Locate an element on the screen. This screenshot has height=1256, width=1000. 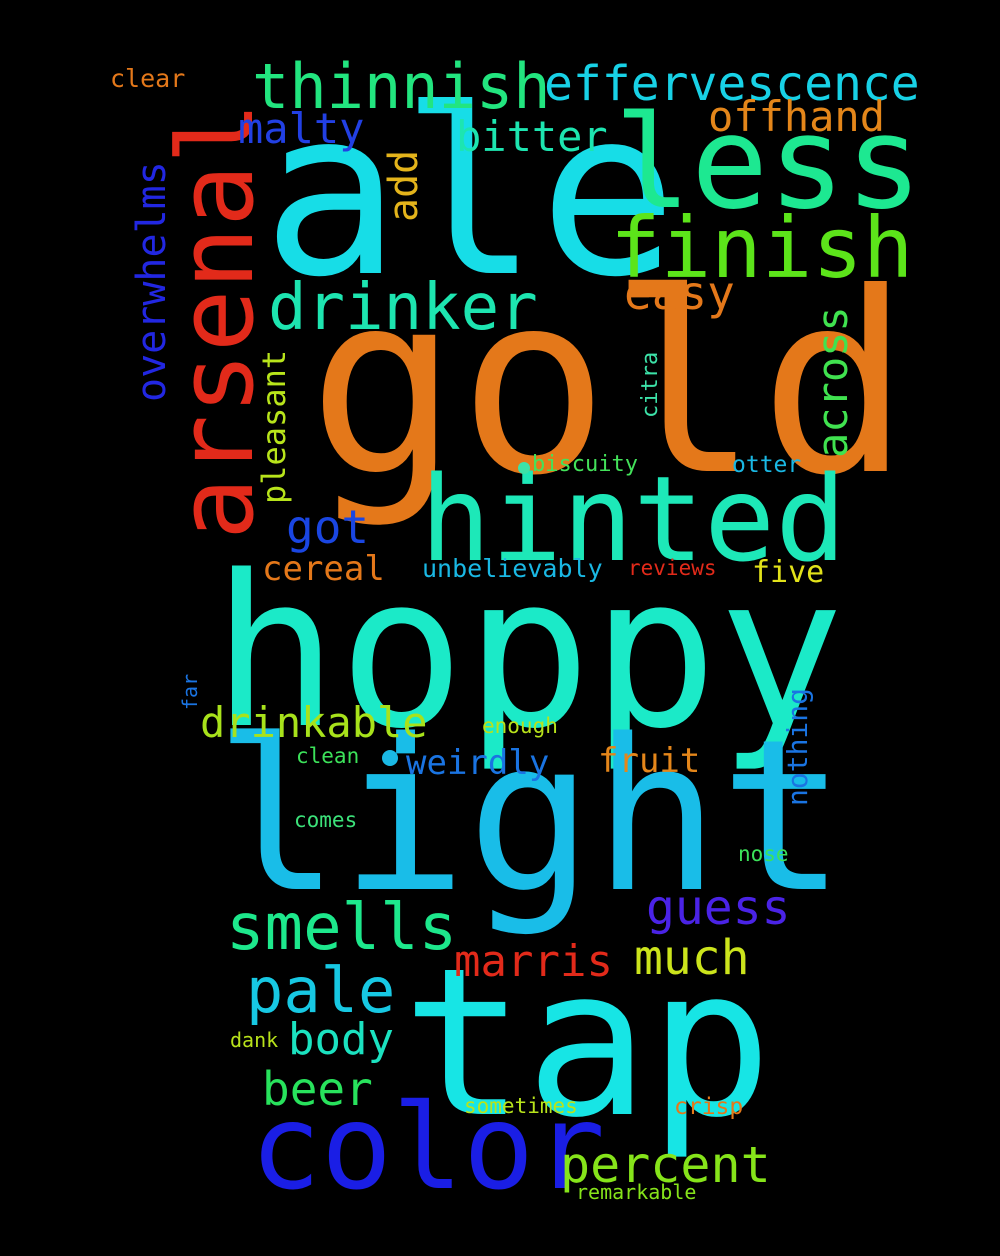
word-enough: enough is located at coordinates (520, 726).